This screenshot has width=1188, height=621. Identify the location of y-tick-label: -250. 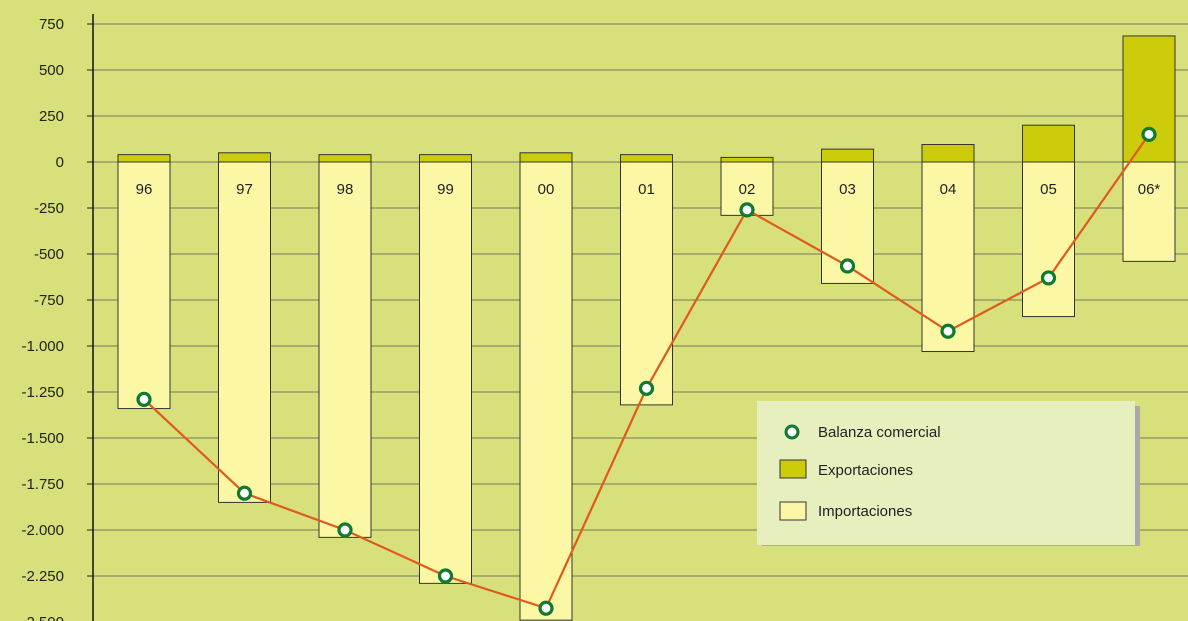
(49, 208).